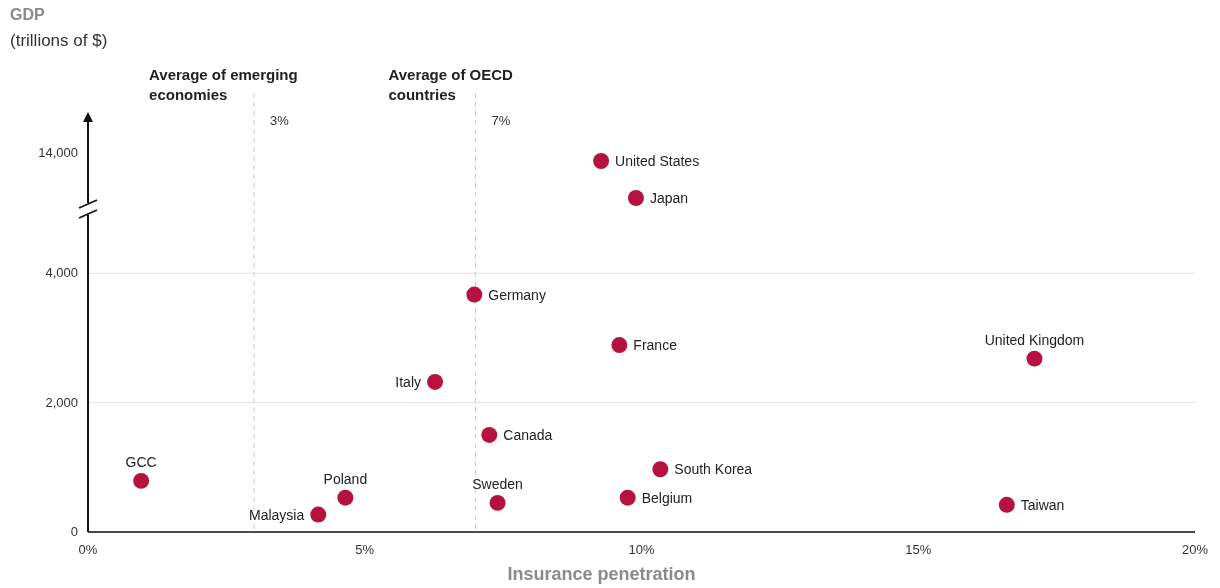 The image size is (1220, 588). I want to click on annotation: Italy, so click(408, 381).